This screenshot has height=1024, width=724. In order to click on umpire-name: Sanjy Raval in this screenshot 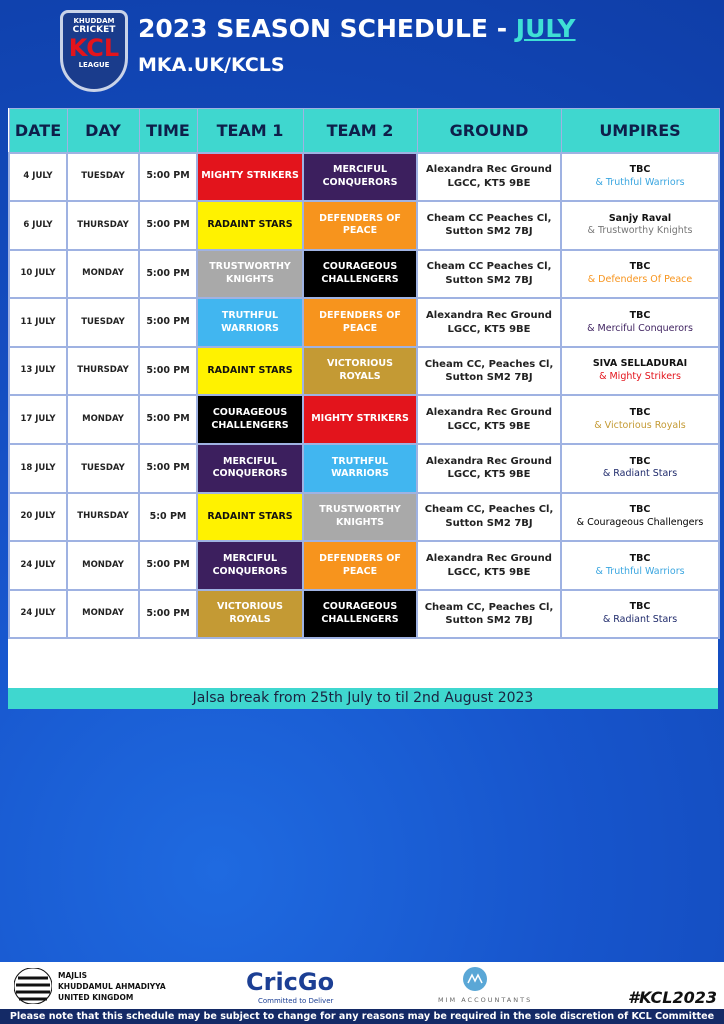, I will do `click(640, 218)`.